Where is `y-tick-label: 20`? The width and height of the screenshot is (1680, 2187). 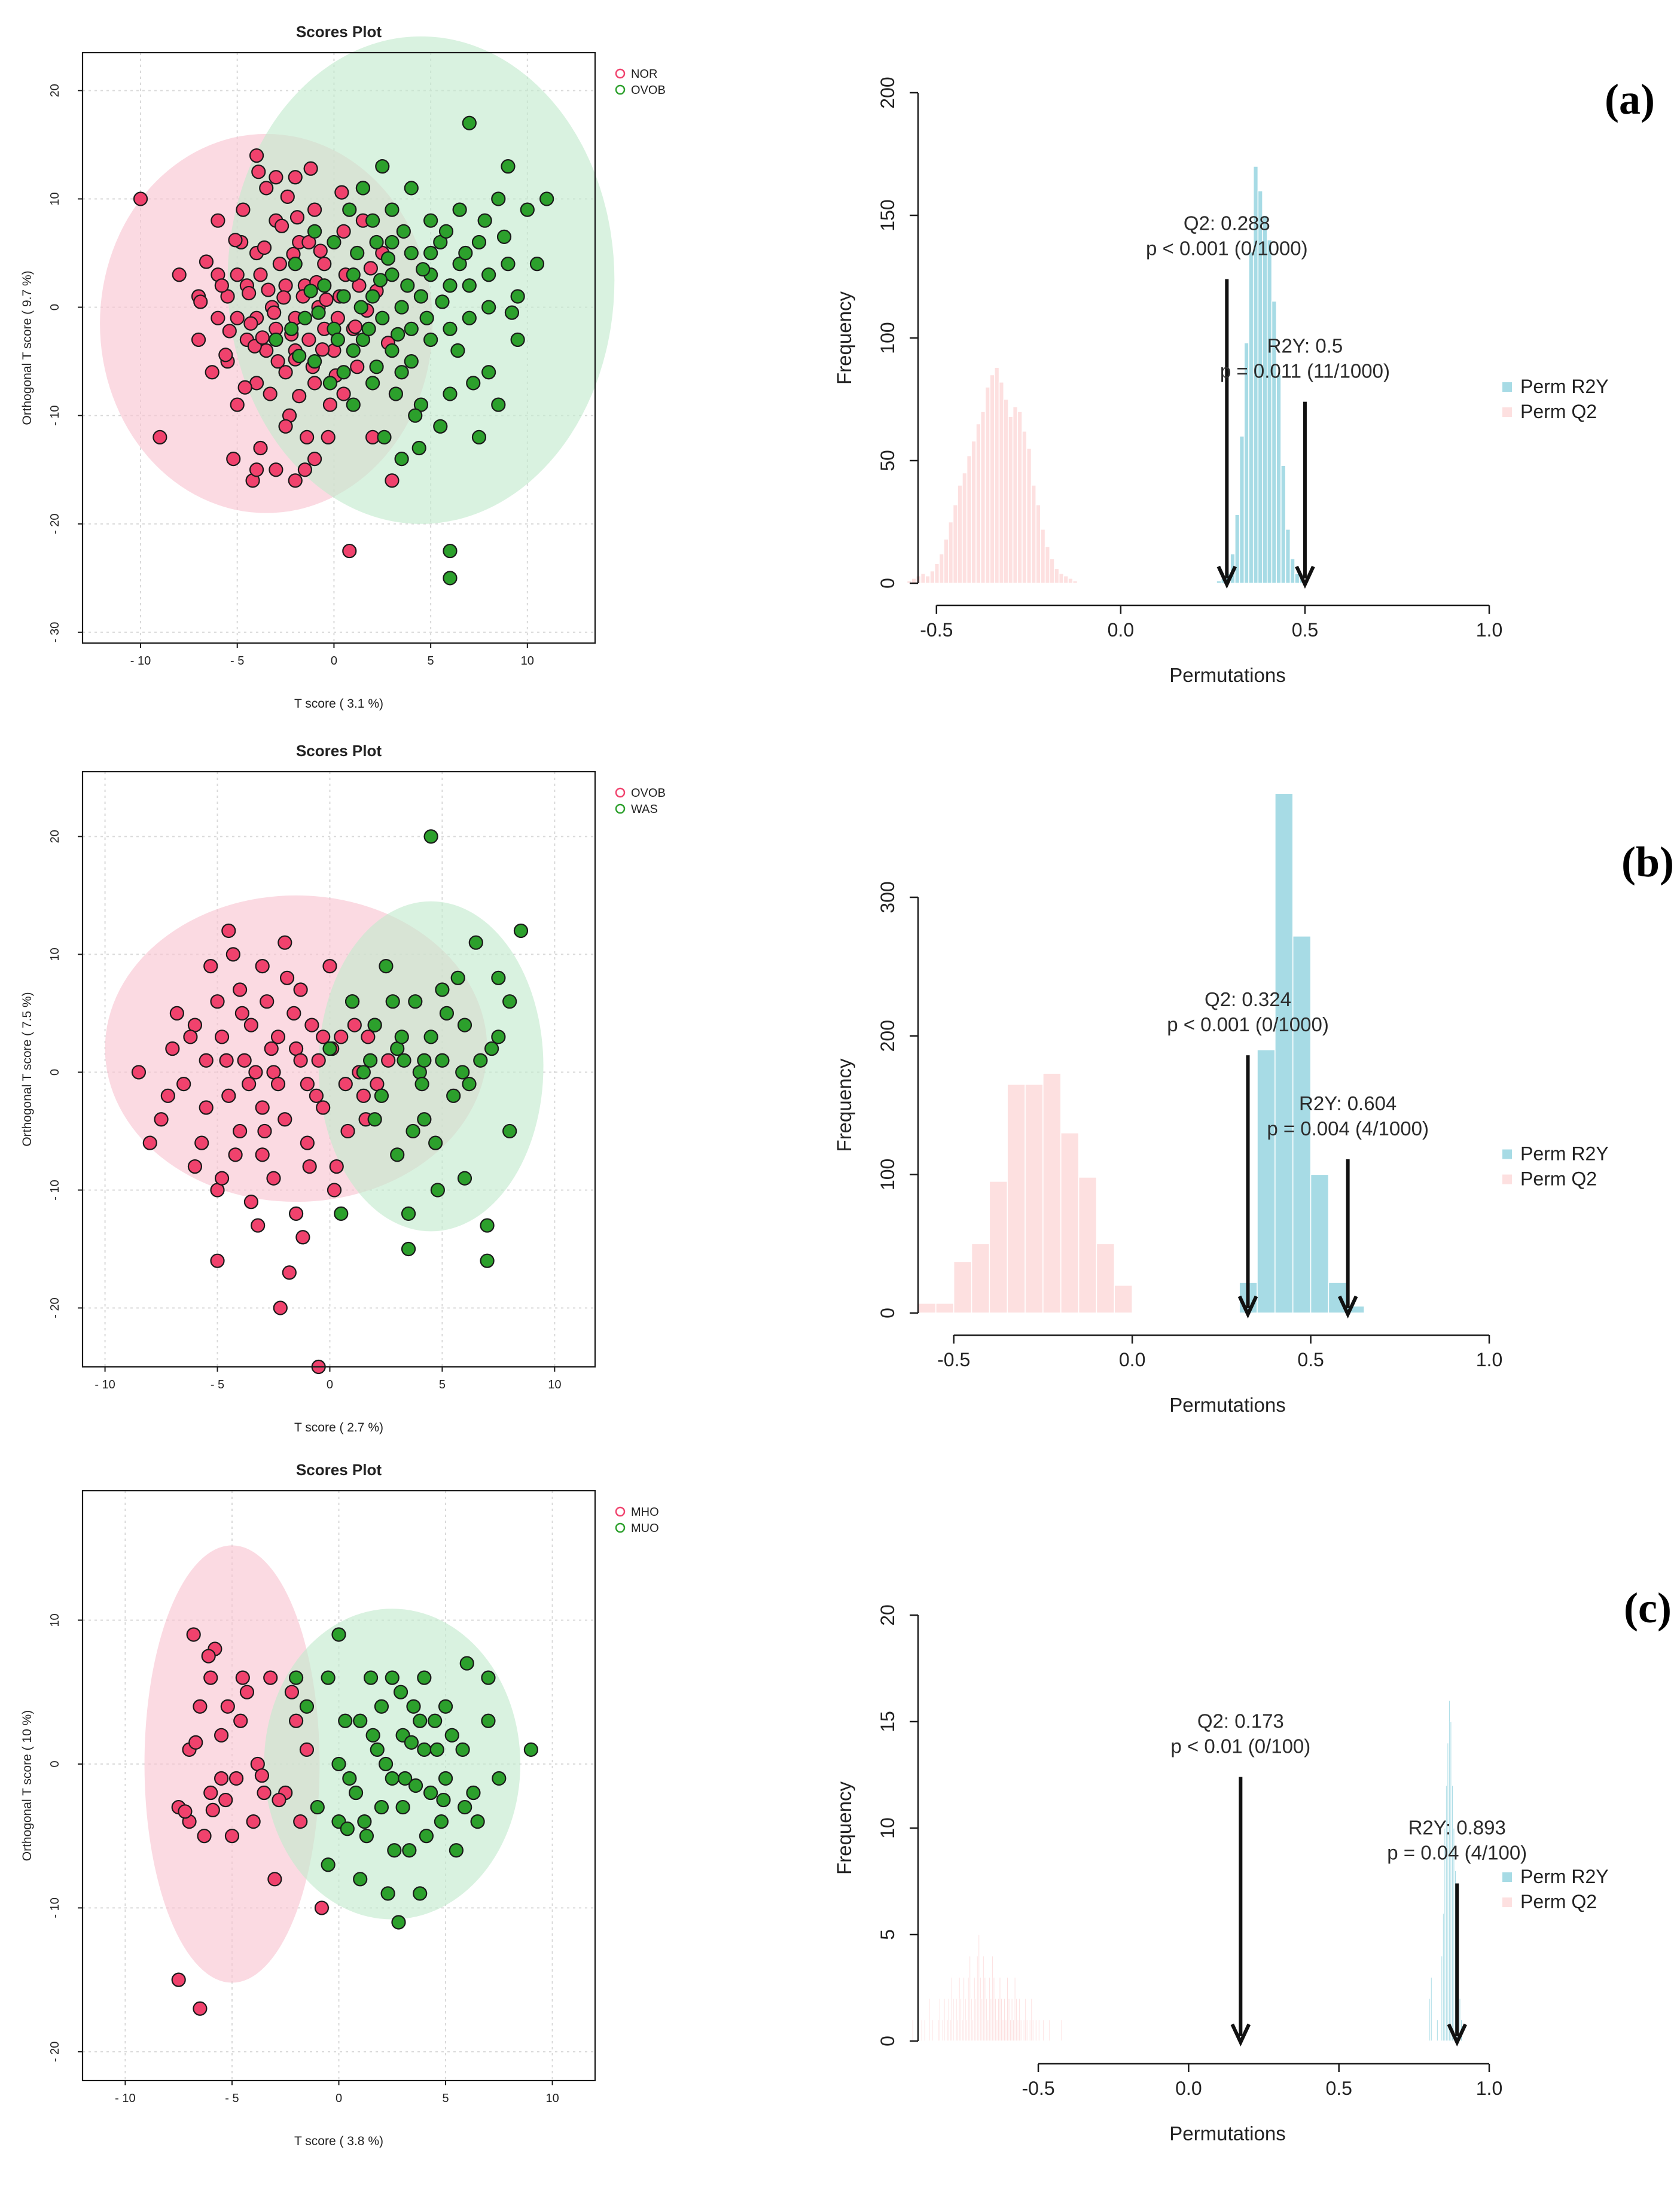 y-tick-label: 20 is located at coordinates (55, 836).